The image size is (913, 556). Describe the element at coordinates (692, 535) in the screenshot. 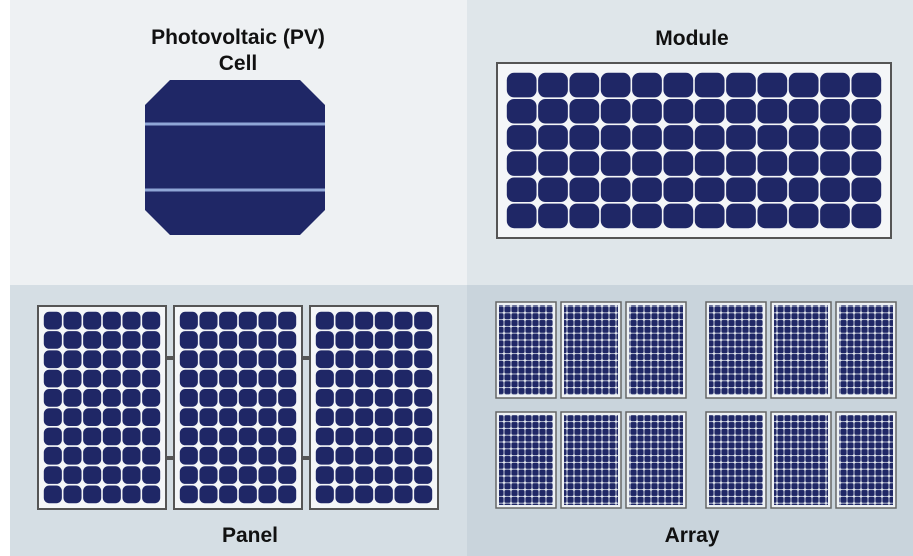

I see `array-label: Array` at that location.